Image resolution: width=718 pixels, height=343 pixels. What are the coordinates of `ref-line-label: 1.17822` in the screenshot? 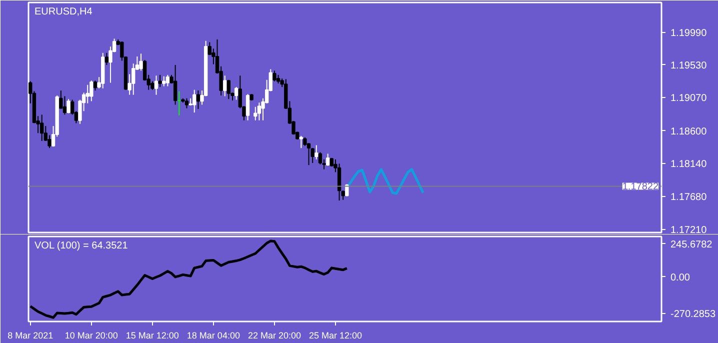 It's located at (640, 187).